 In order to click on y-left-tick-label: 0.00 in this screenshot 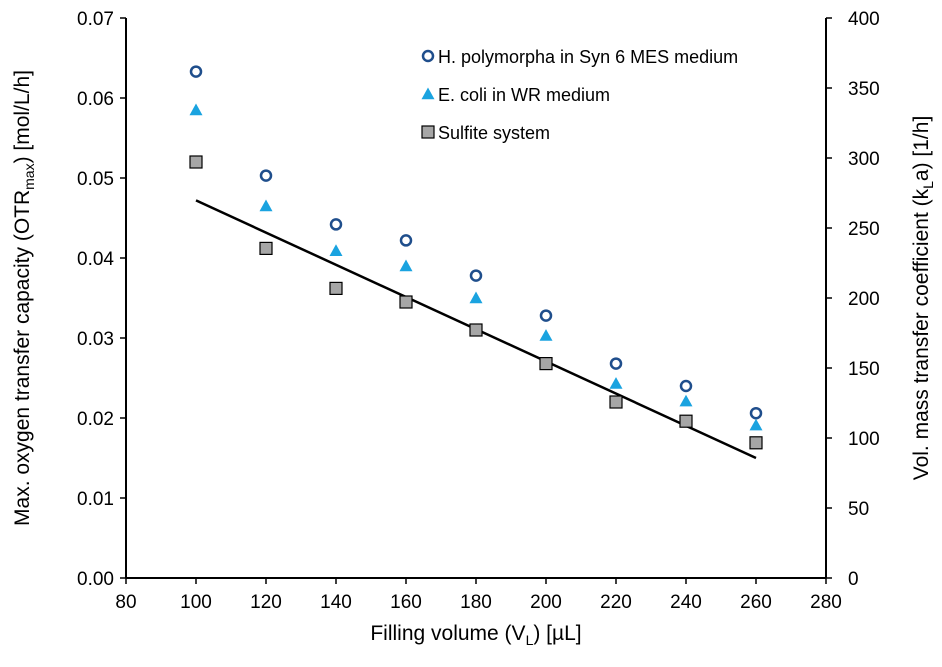, I will do `click(95, 579)`.